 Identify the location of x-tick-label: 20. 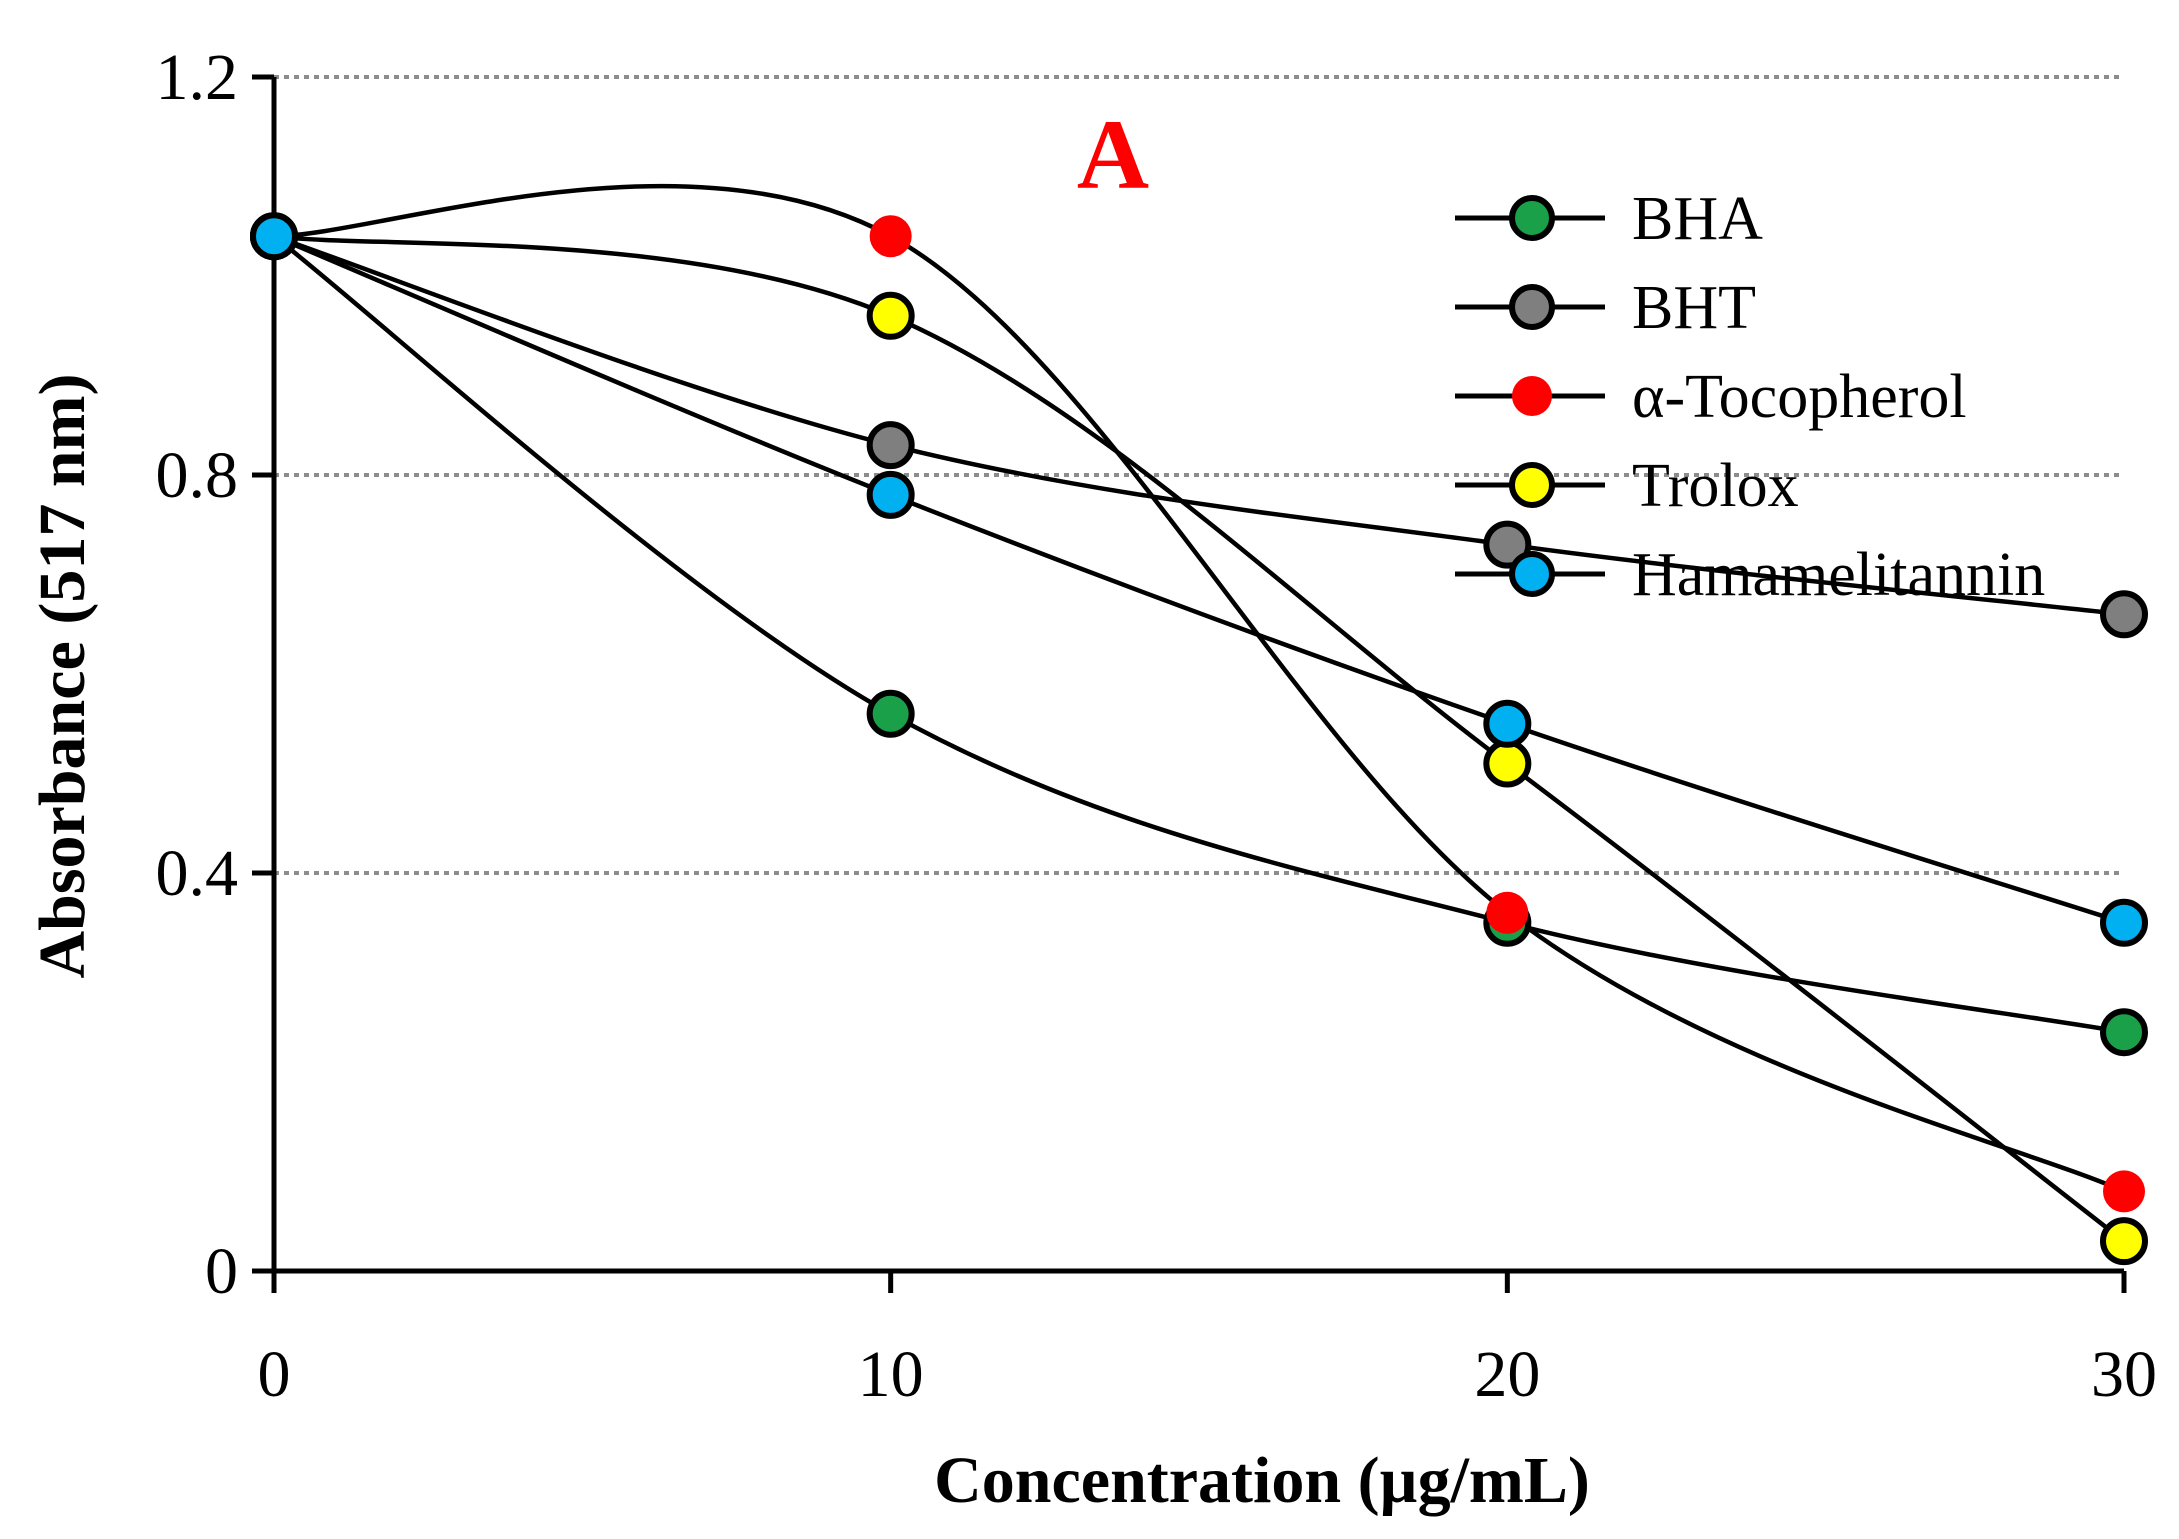
(1507, 1374).